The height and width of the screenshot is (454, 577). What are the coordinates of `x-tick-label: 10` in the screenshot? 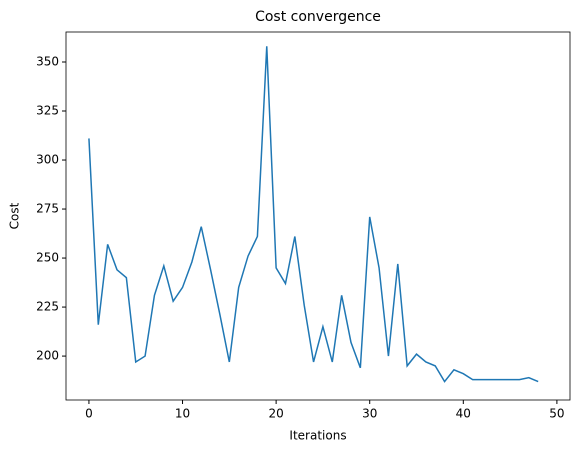 It's located at (182, 414).